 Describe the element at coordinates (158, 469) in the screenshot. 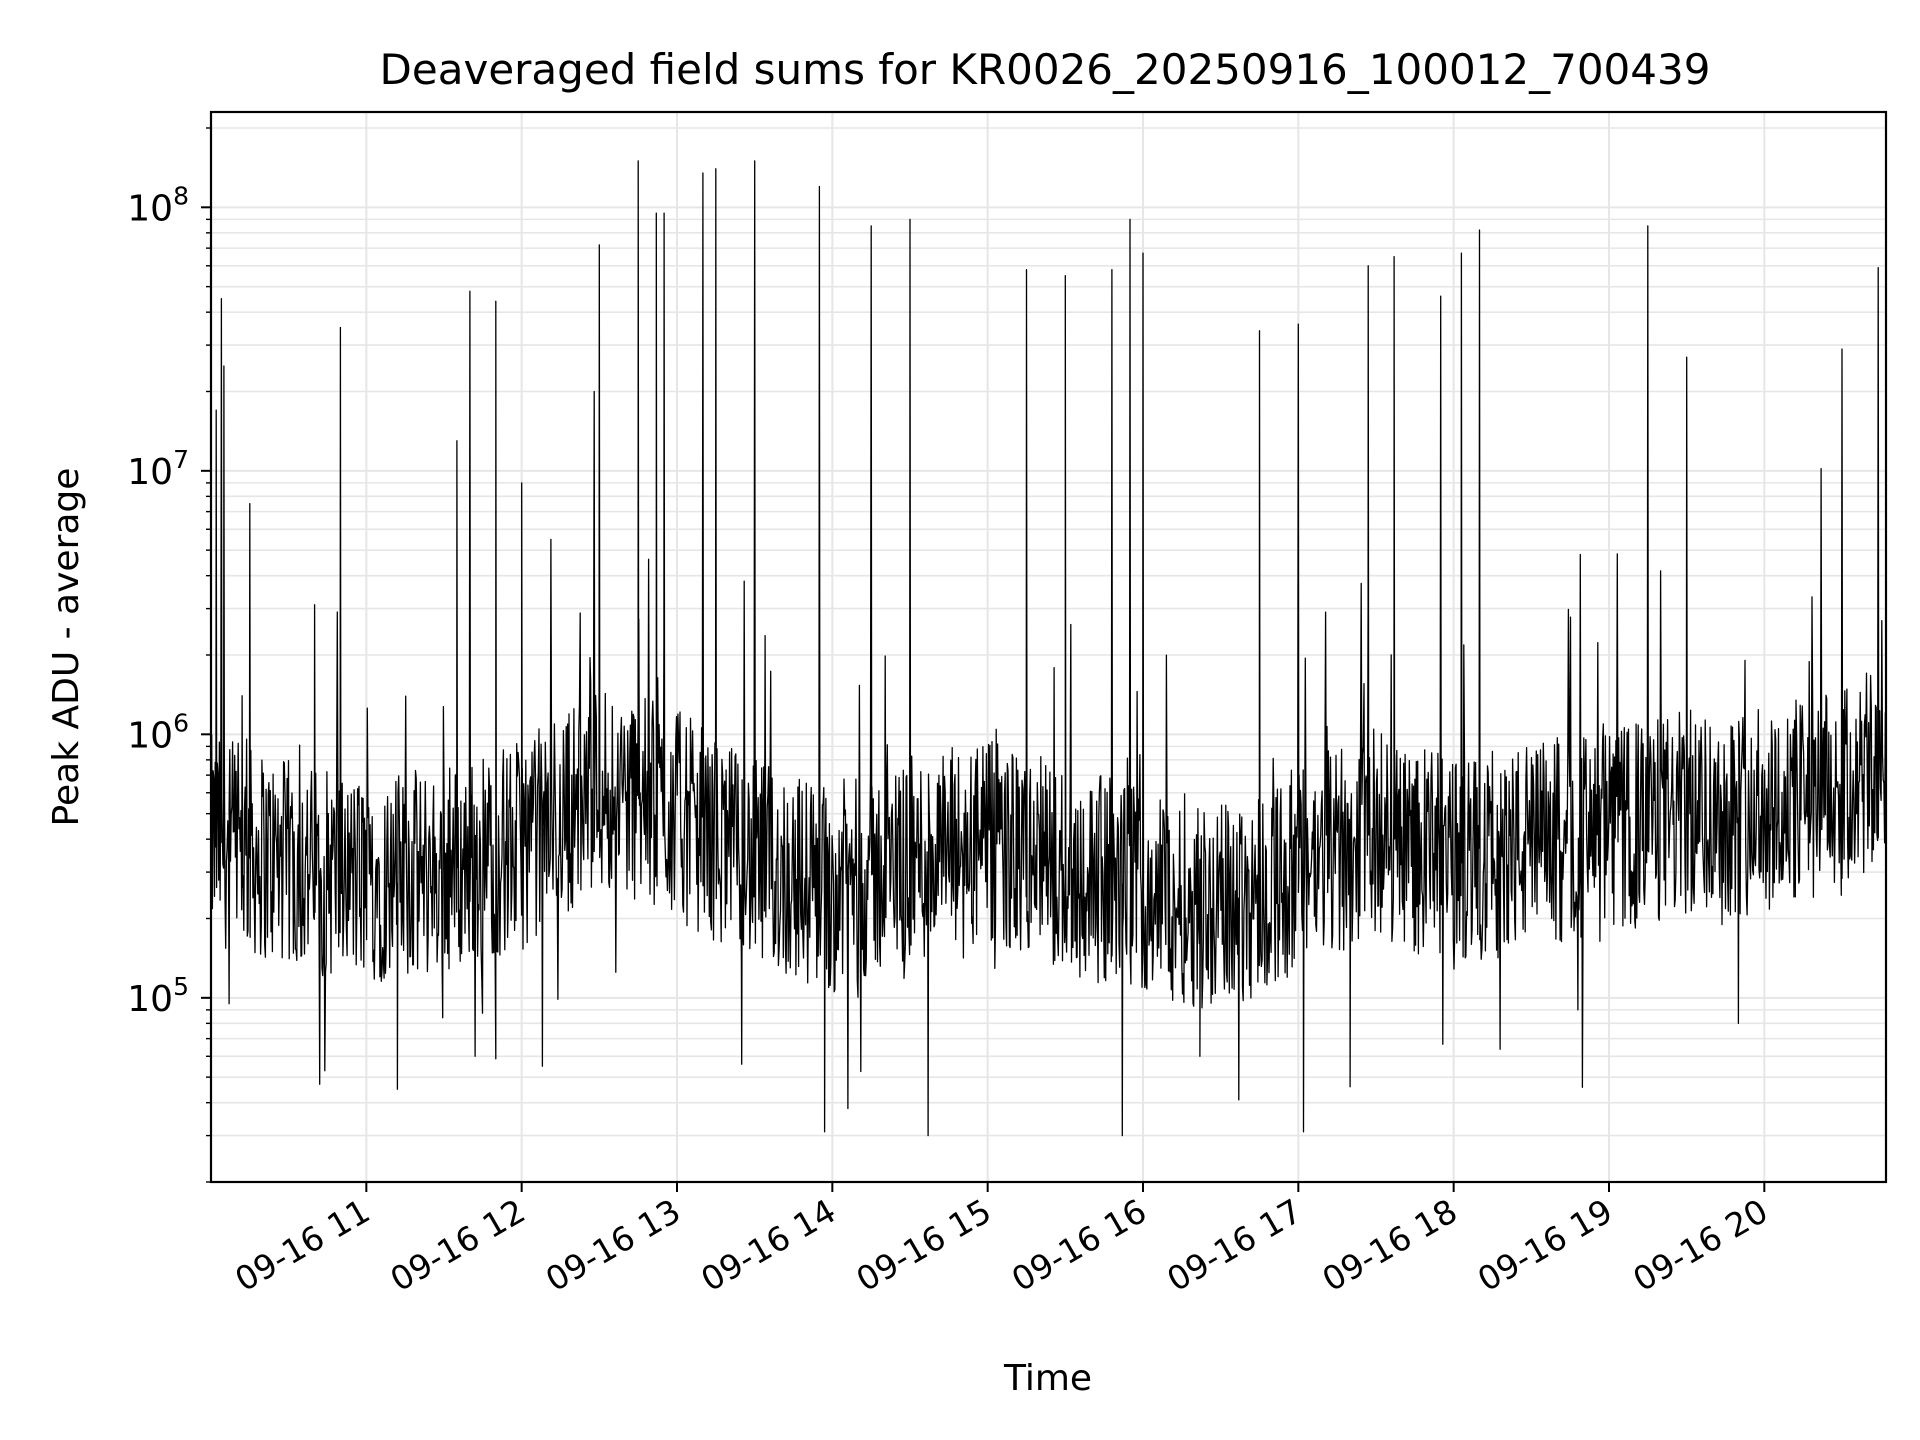

I see `y-tick-label: 10⁷` at that location.